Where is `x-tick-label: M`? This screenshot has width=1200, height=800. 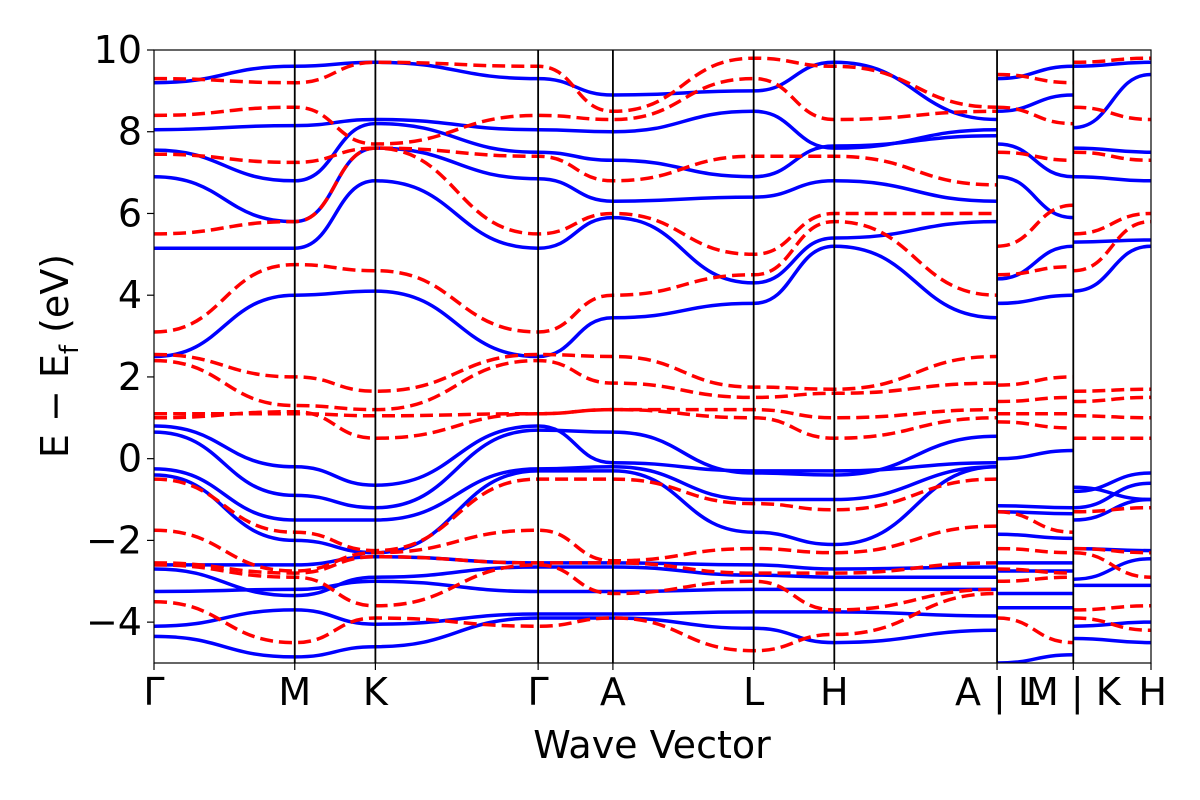
x-tick-label: M is located at coordinates (294, 692).